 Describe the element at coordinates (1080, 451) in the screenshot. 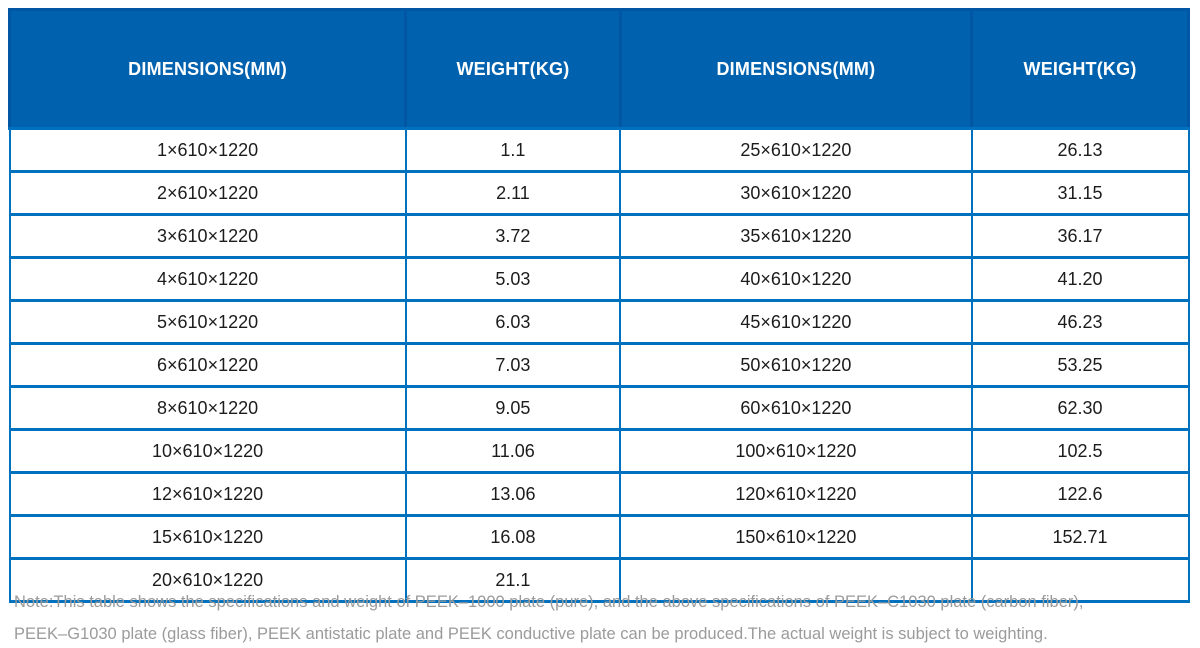

I see `table-cell: 102.5` at that location.